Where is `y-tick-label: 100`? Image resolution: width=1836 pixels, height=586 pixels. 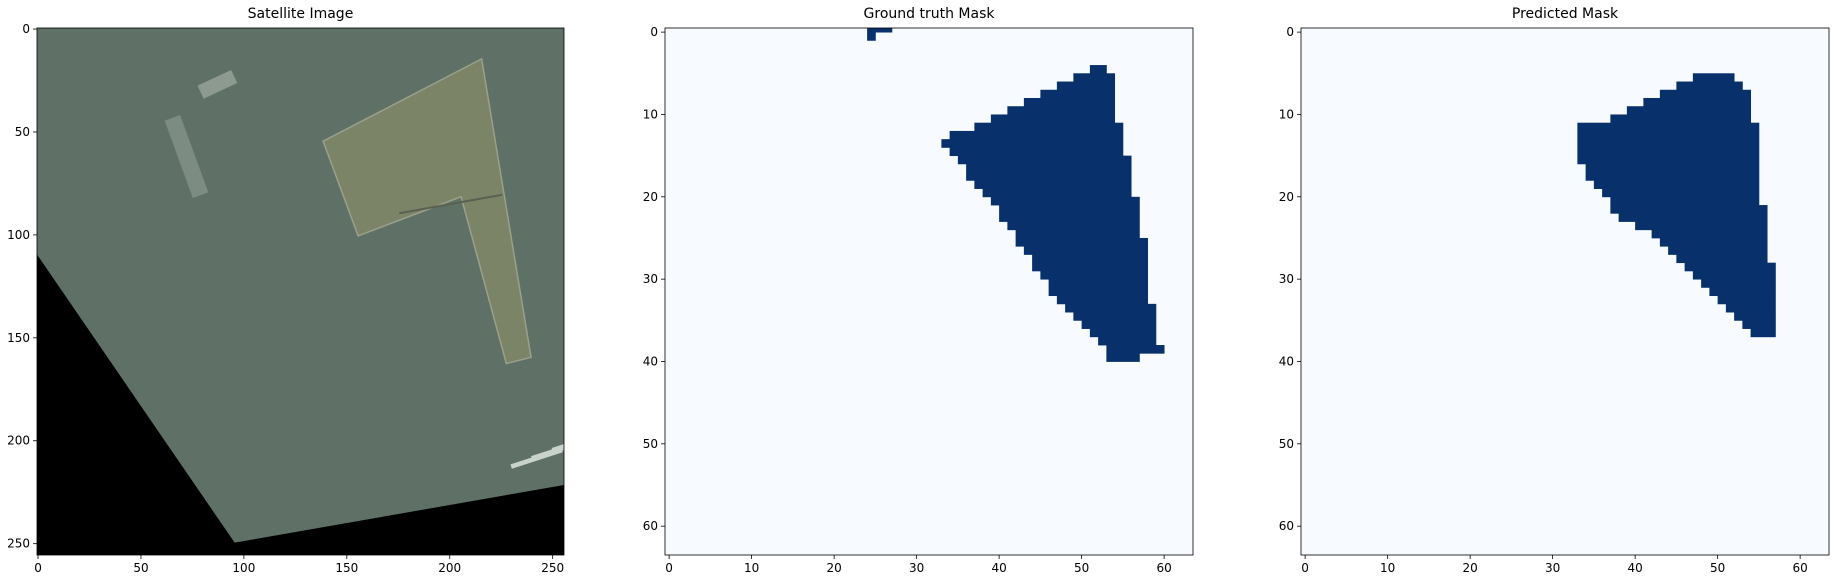 y-tick-label: 100 is located at coordinates (18, 235).